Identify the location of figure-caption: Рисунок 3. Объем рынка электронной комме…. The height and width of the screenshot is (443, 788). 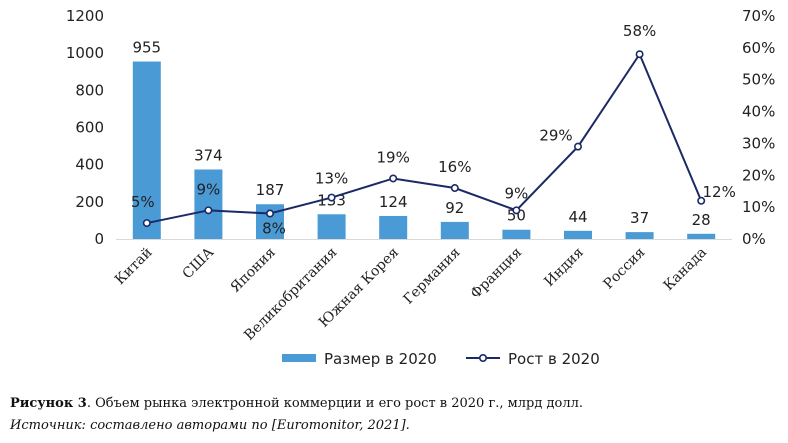
(296, 403).